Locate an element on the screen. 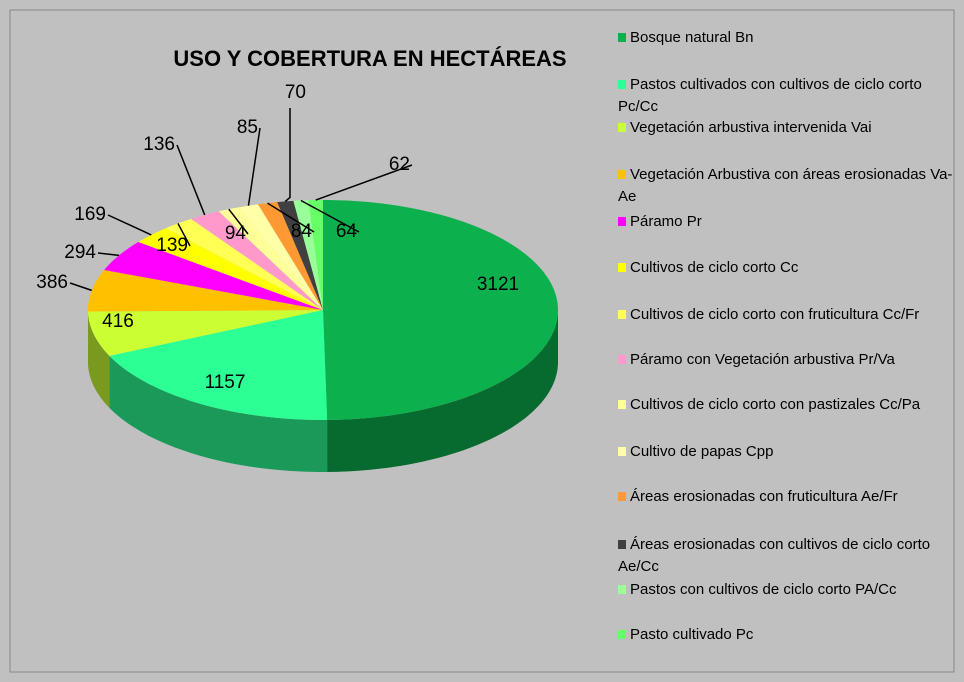 The width and height of the screenshot is (964, 682). legend-entry: Cultivos de ciclo corto Cc is located at coordinates (788, 268).